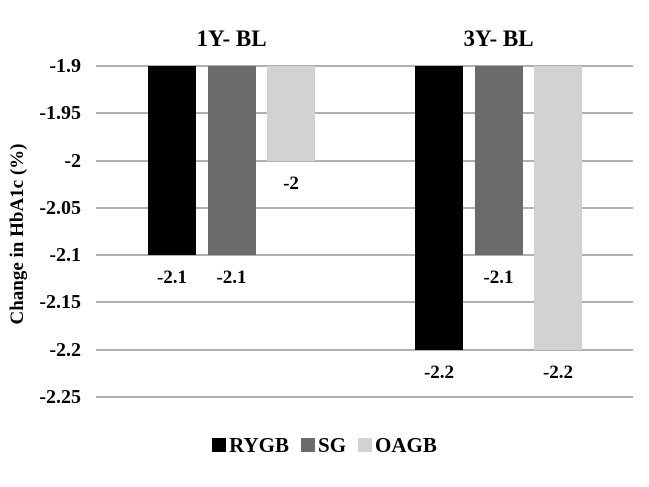 Image resolution: width=649 pixels, height=487 pixels. What do you see at coordinates (406, 445) in the screenshot?
I see `legend-label: OAGB` at bounding box center [406, 445].